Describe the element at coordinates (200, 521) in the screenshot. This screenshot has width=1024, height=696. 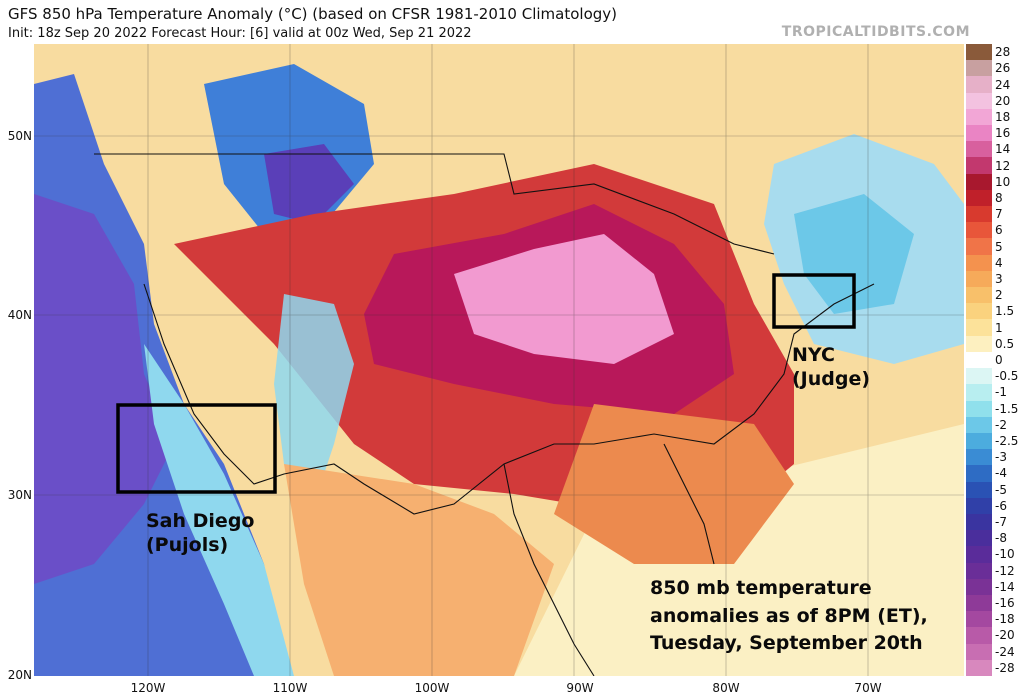
I see `sd-annotation-line1: Sah Diego` at that location.